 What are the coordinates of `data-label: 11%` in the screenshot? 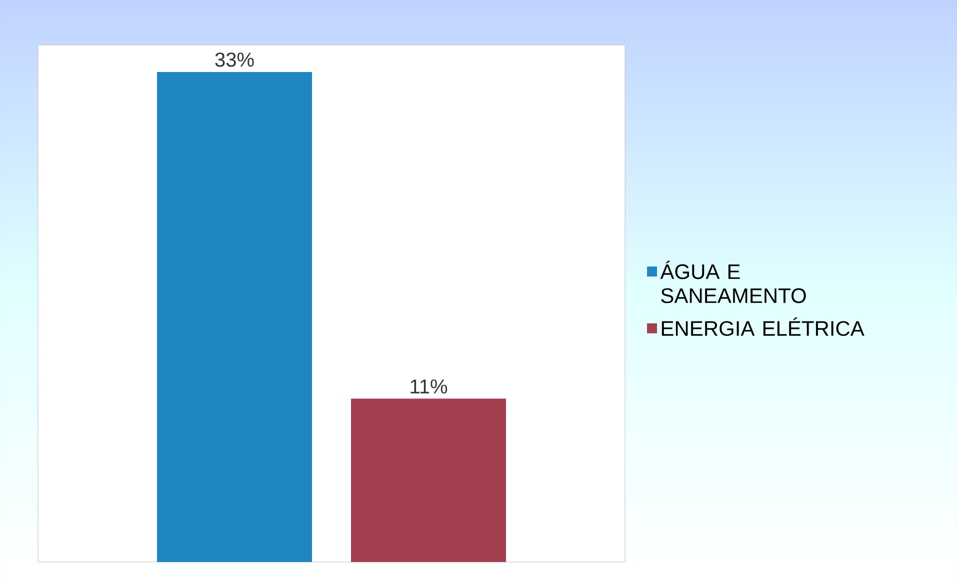 It's located at (429, 386).